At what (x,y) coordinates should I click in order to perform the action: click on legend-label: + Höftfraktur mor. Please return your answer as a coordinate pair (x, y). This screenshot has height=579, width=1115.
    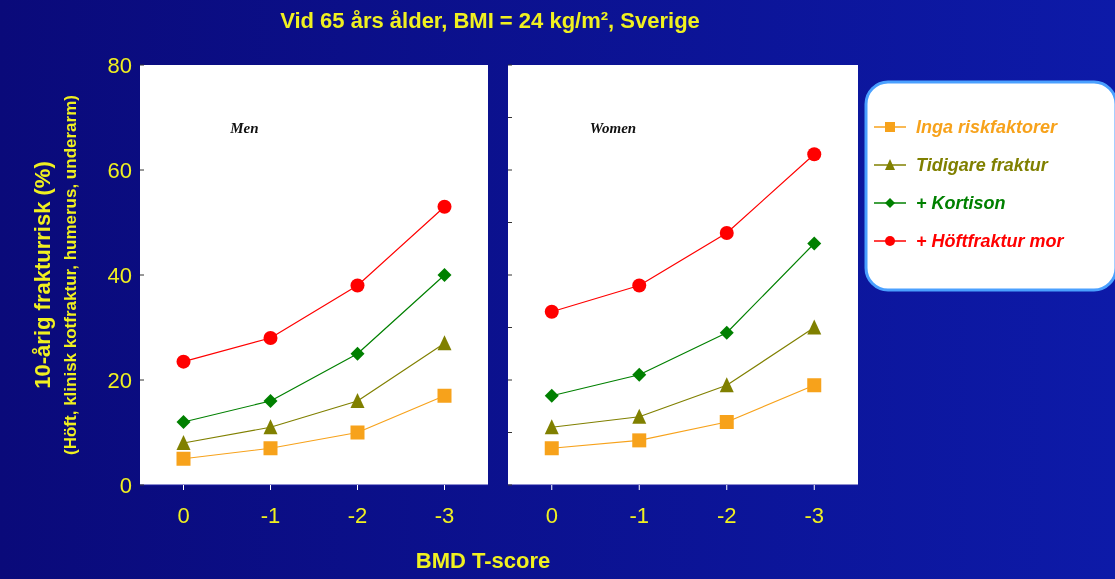
    Looking at the image, I should click on (990, 241).